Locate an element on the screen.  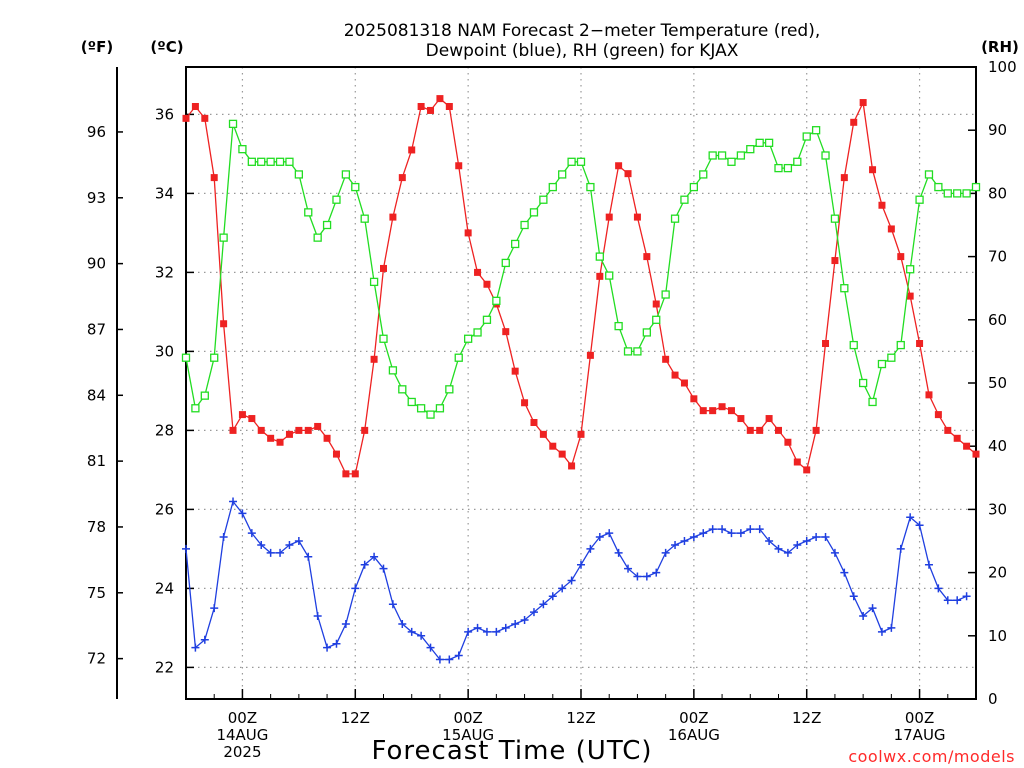
fahrenheit-tick-label: 84 is located at coordinates (96, 395).